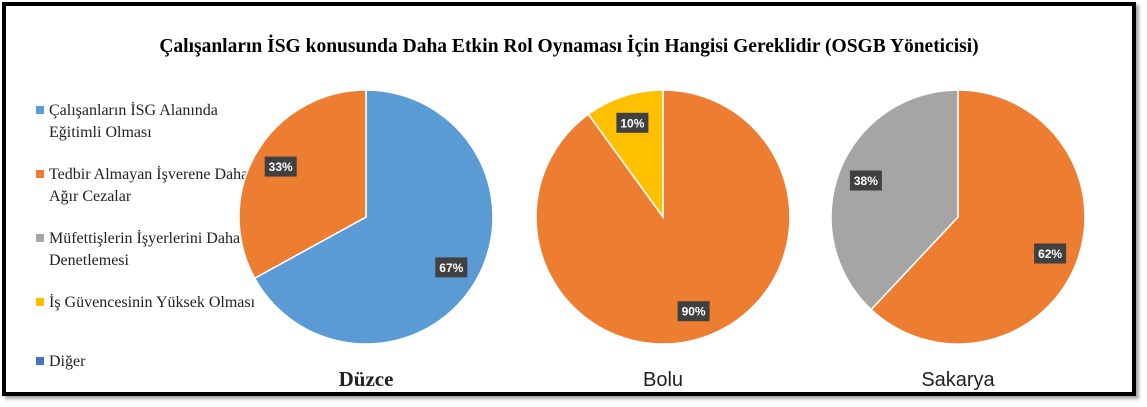 This screenshot has width=1147, height=407. I want to click on data-label-text: 90%, so click(694, 312).